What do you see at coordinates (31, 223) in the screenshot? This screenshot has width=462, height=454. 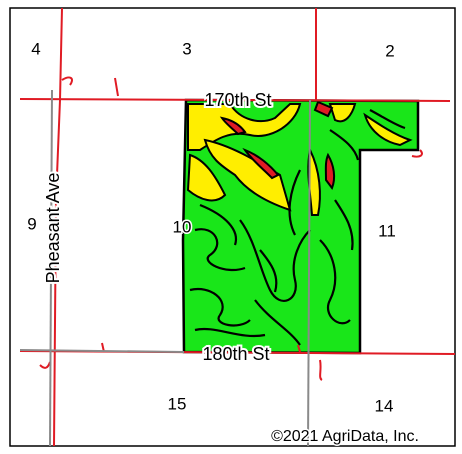 I see `section-label: 9` at bounding box center [31, 223].